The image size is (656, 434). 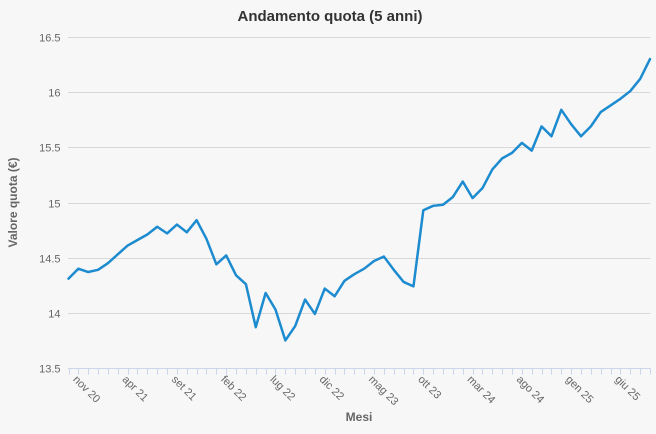 What do you see at coordinates (282, 389) in the screenshot?
I see `x-tick-label: lug 22` at bounding box center [282, 389].